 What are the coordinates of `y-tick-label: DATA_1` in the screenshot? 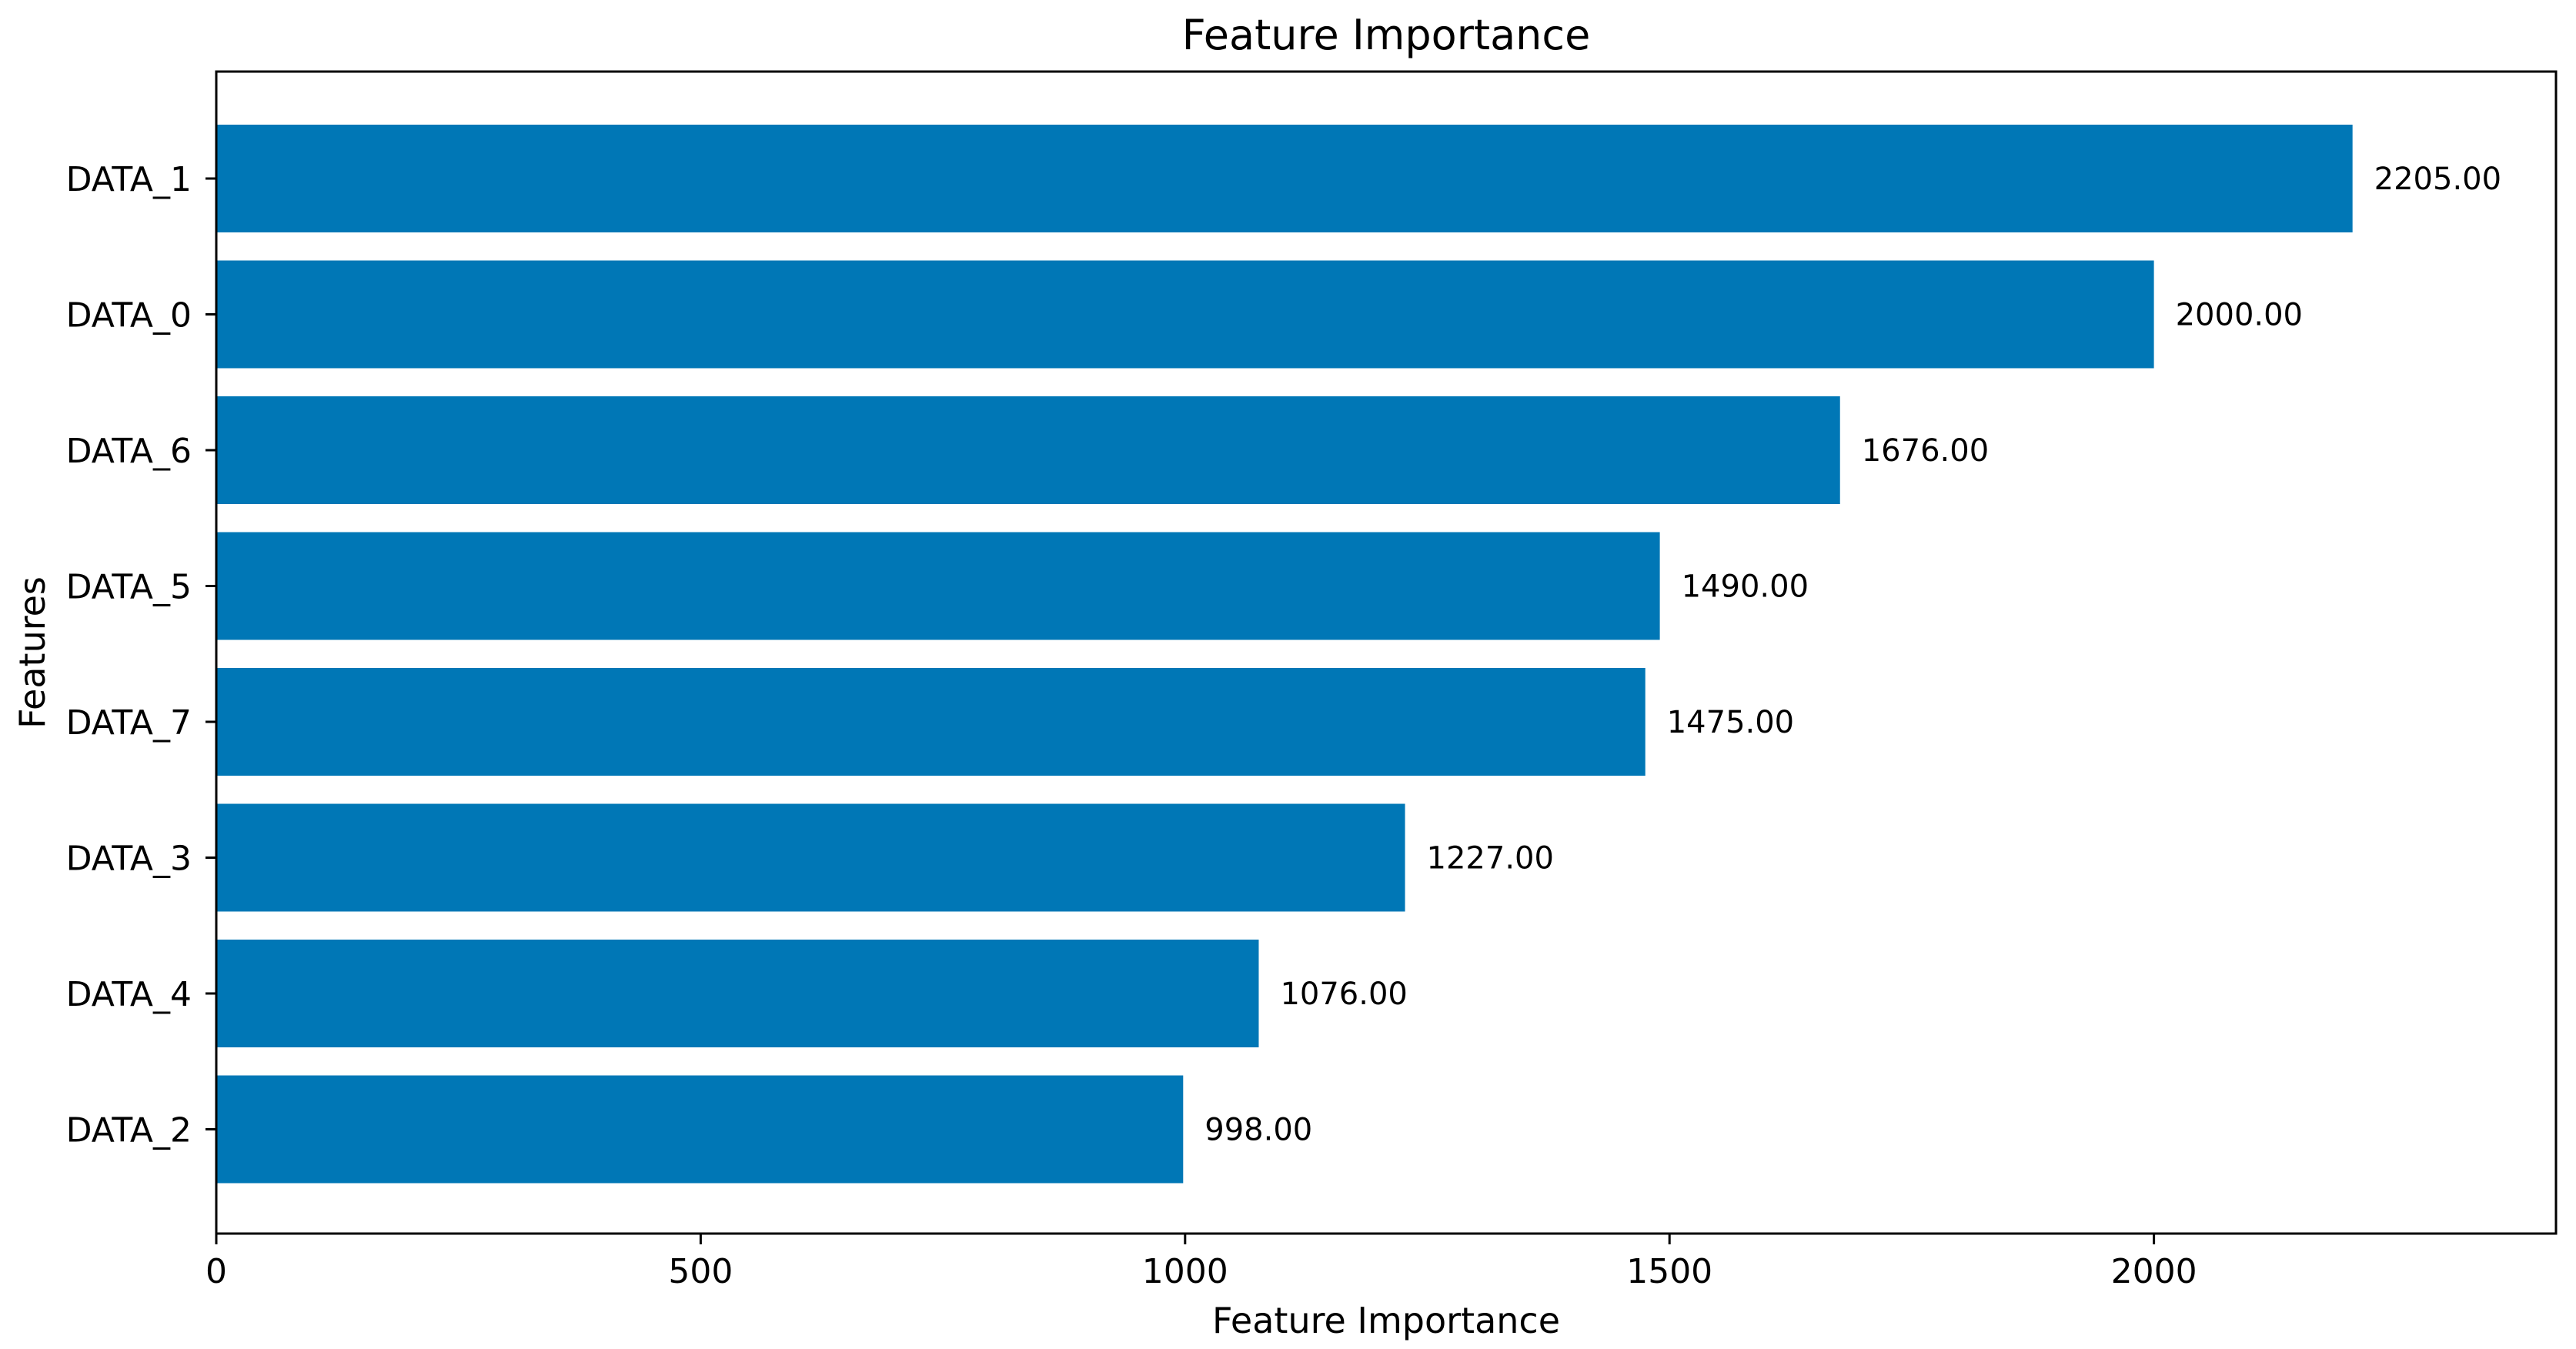 It's located at (129, 179).